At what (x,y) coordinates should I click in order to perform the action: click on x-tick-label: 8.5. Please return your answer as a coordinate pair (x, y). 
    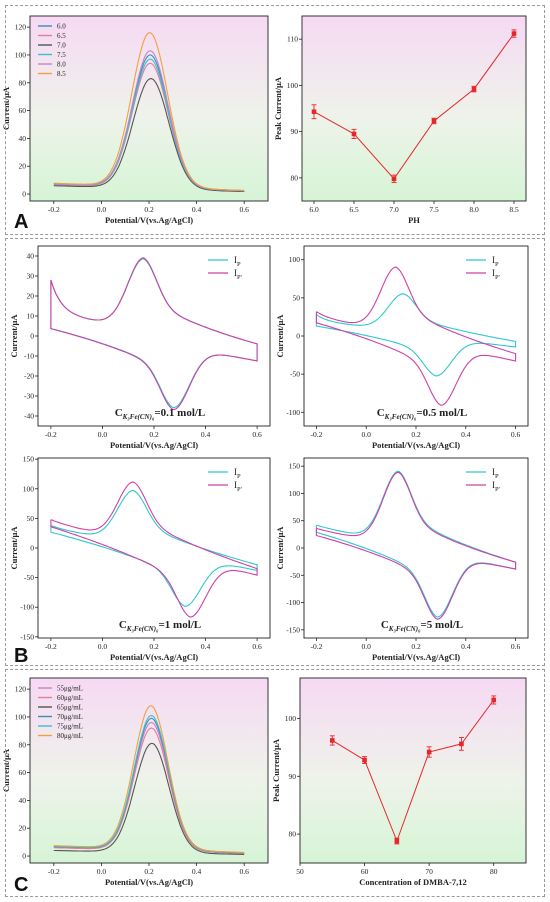
    Looking at the image, I should click on (514, 209).